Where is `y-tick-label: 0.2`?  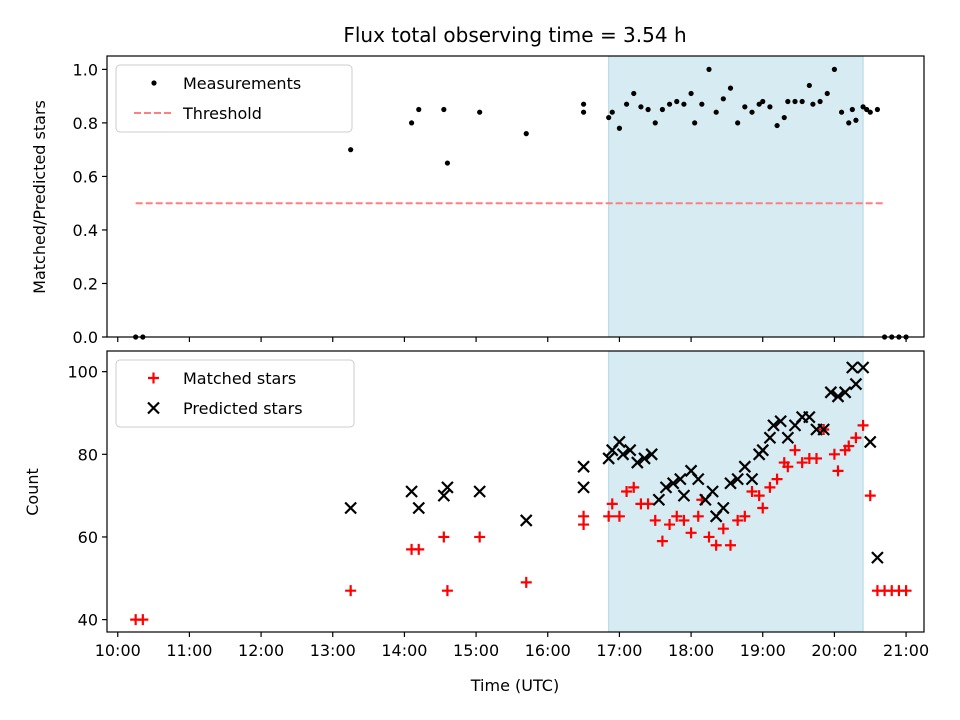 y-tick-label: 0.2 is located at coordinates (85, 283).